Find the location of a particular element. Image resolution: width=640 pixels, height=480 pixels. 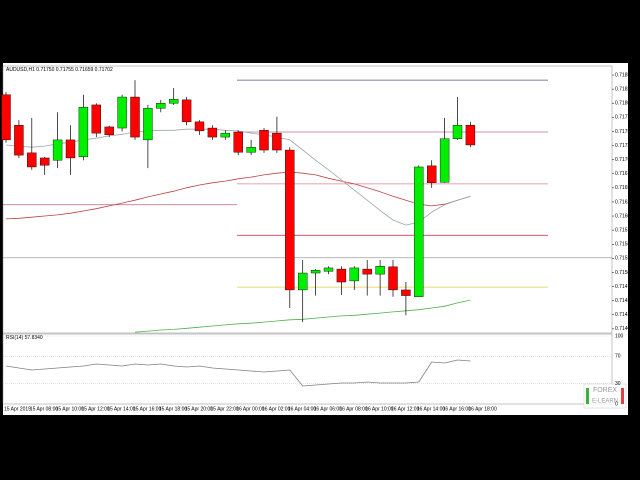

y-tick-label: 0.71500 is located at coordinates (624, 273).